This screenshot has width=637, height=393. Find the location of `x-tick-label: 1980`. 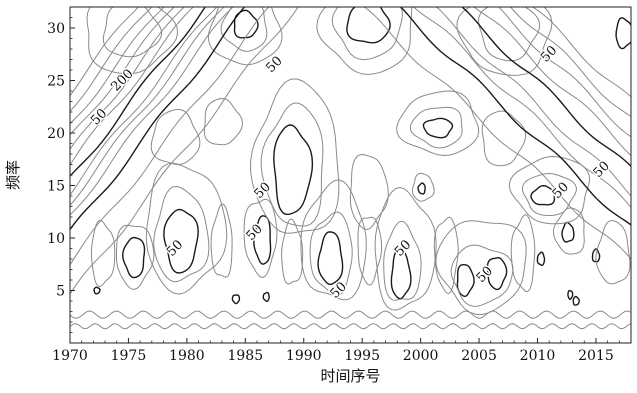

x-tick-label: 1980 is located at coordinates (187, 356).